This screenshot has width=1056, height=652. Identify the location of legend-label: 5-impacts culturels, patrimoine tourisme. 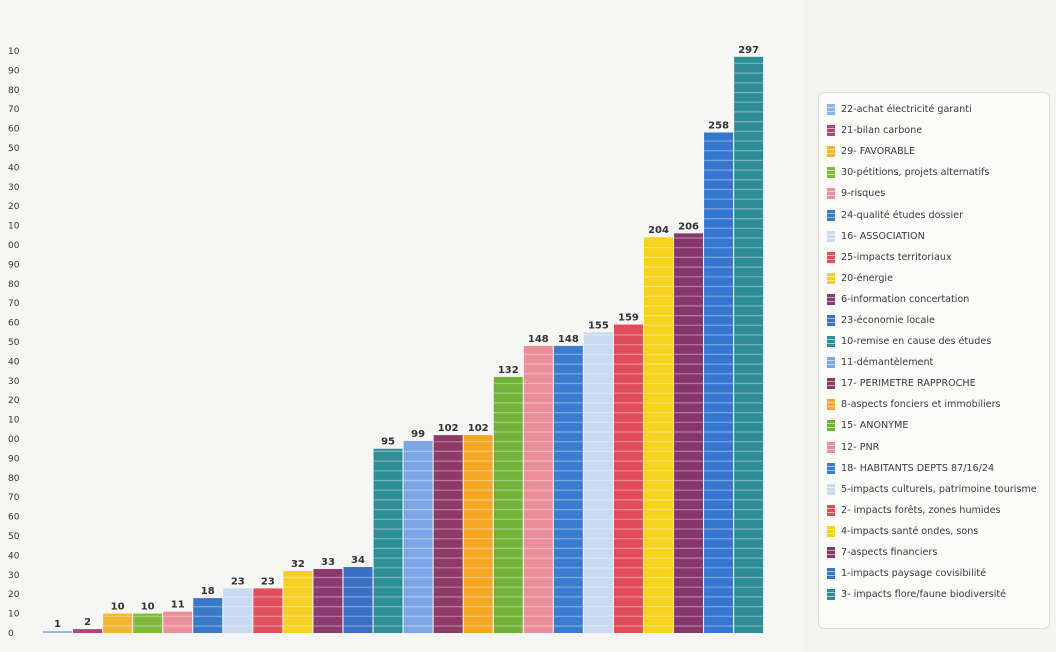
(939, 489).